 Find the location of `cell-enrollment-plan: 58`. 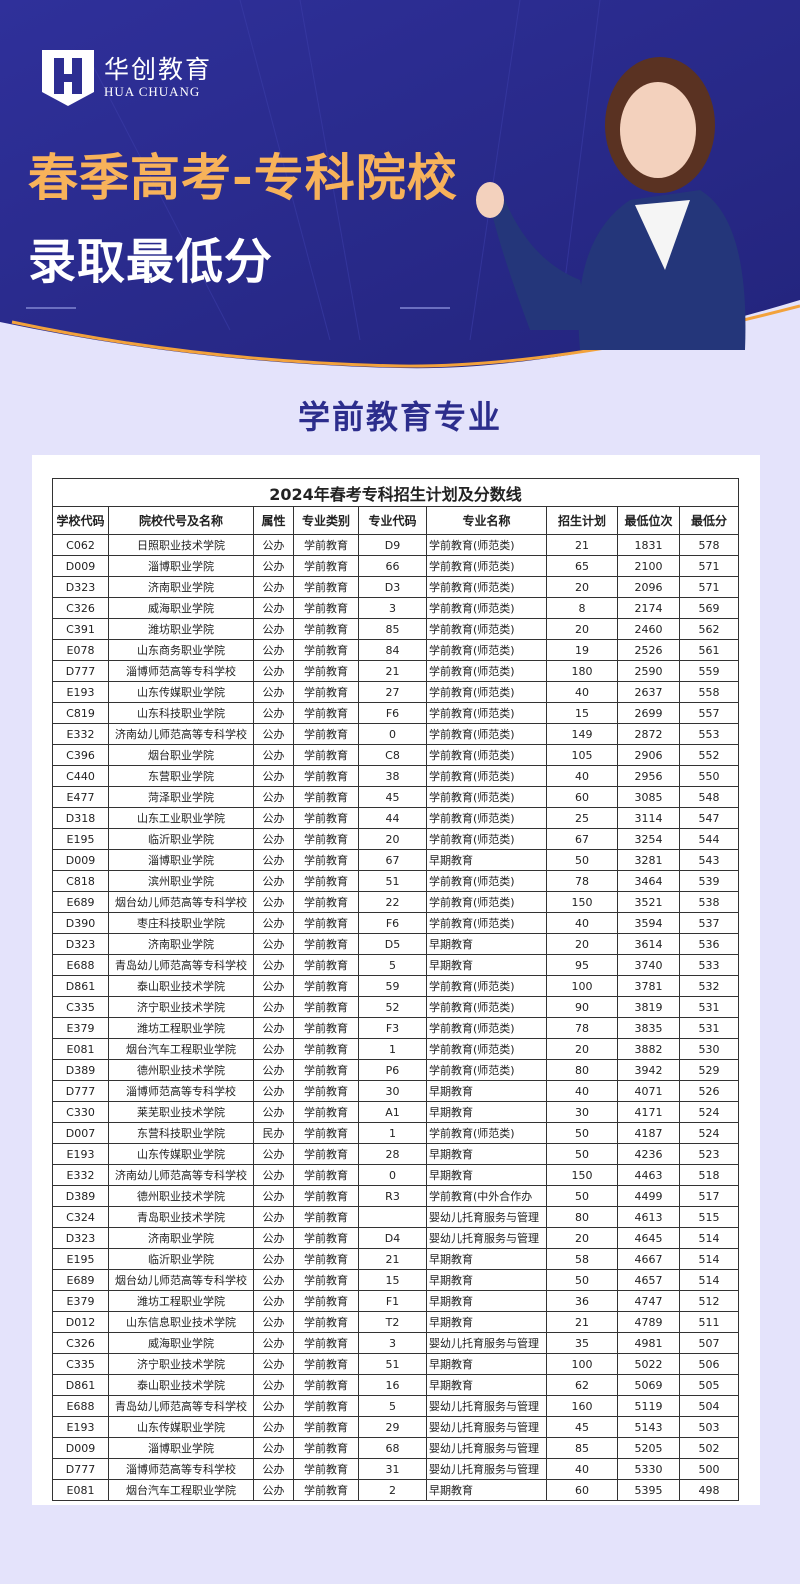

cell-enrollment-plan: 58 is located at coordinates (582, 1259).